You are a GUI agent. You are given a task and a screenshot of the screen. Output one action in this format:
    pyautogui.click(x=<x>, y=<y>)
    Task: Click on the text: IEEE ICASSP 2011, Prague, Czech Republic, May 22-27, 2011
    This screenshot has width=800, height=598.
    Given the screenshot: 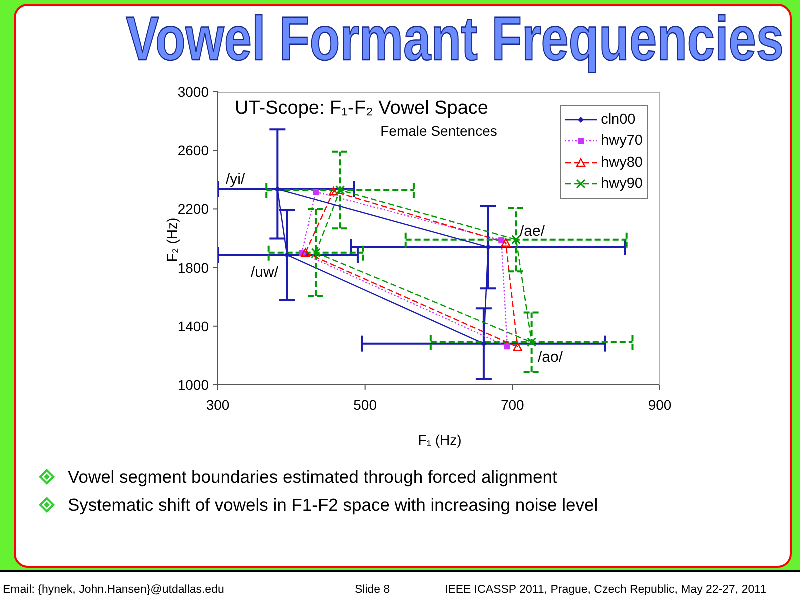 What is the action you would take?
    pyautogui.click(x=606, y=590)
    